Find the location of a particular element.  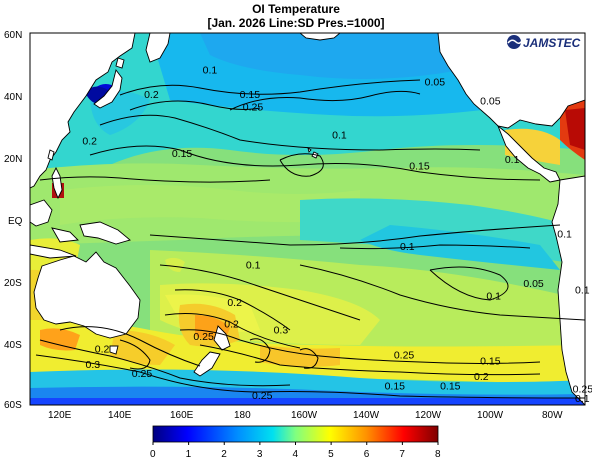

lat-label: 20N is located at coordinates (13, 159).